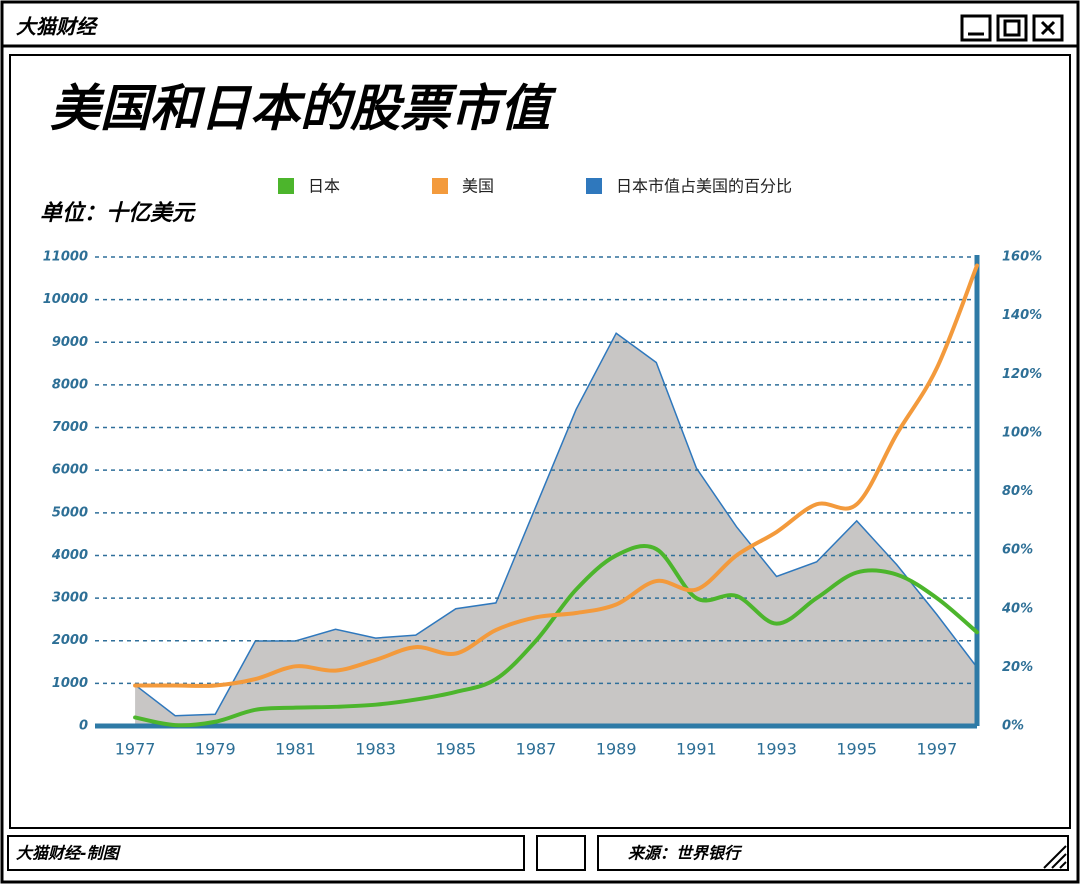 The height and width of the screenshot is (888, 1080). Describe the element at coordinates (70, 512) in the screenshot. I see `y-tick-label: 5000` at that location.